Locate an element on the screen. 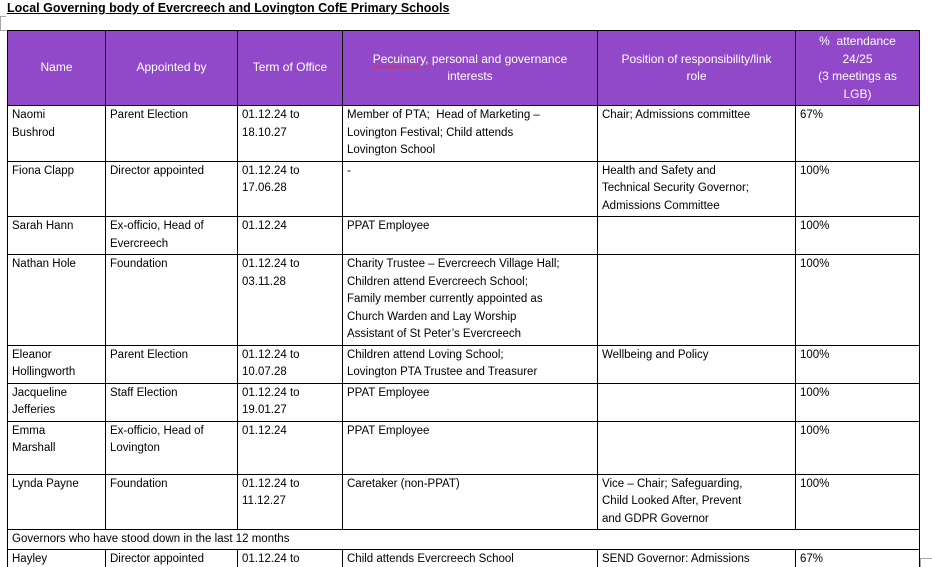  header-position: Position of responsibility/link role is located at coordinates (696, 68).